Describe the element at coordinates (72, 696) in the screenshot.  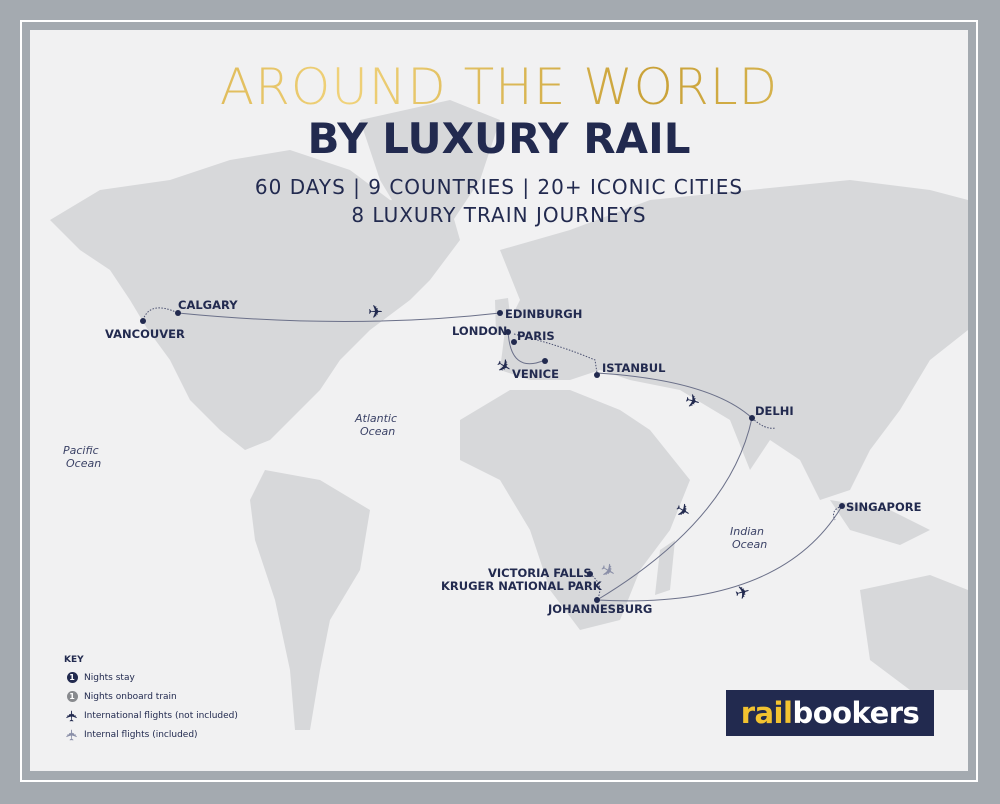
I see `nights-train-badge-icon: 1` at that location.